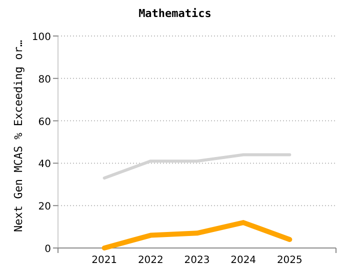 The image size is (350, 280). I want to click on y-tick-label: 0, so click(47, 249).